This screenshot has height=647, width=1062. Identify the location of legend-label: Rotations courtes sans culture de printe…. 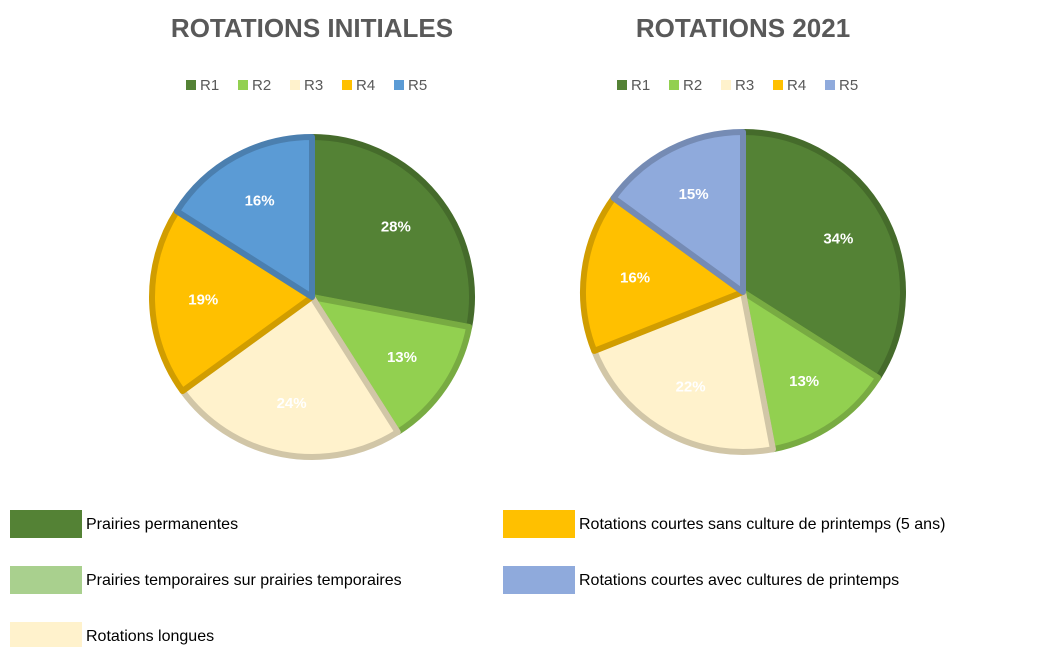
(762, 524).